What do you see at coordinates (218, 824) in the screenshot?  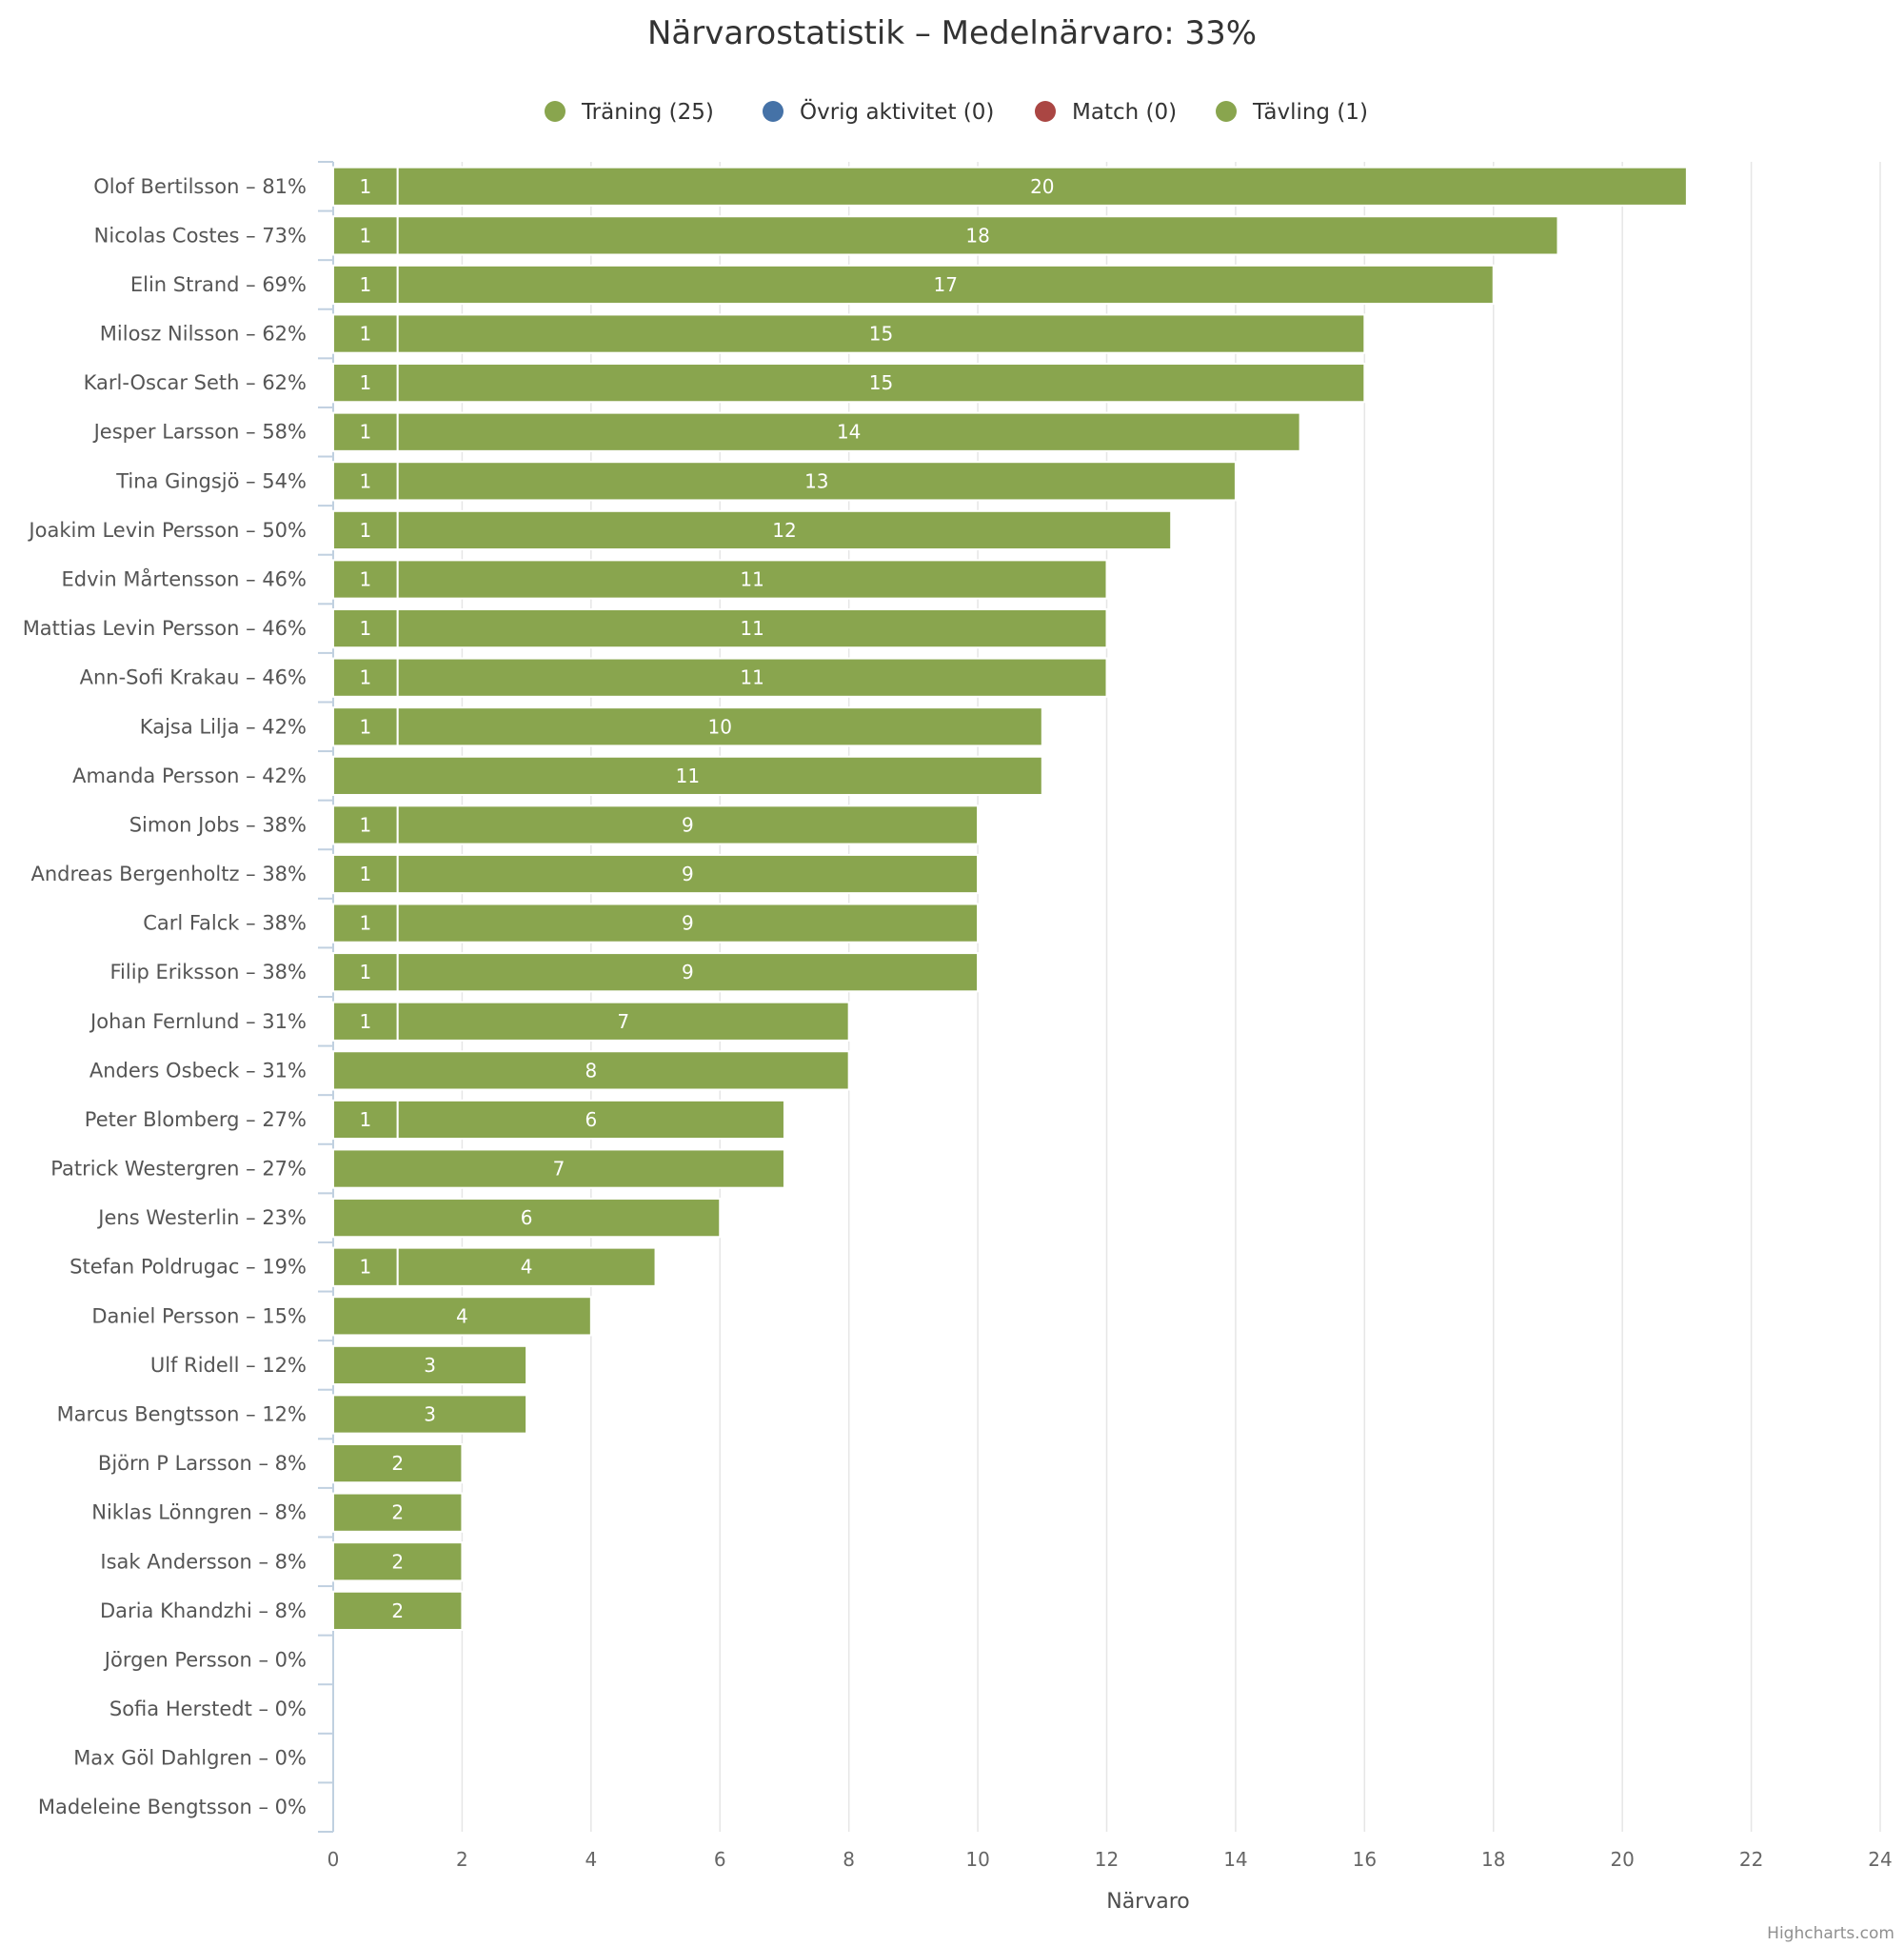 I see `category-label: Simon Jobs – 38%` at bounding box center [218, 824].